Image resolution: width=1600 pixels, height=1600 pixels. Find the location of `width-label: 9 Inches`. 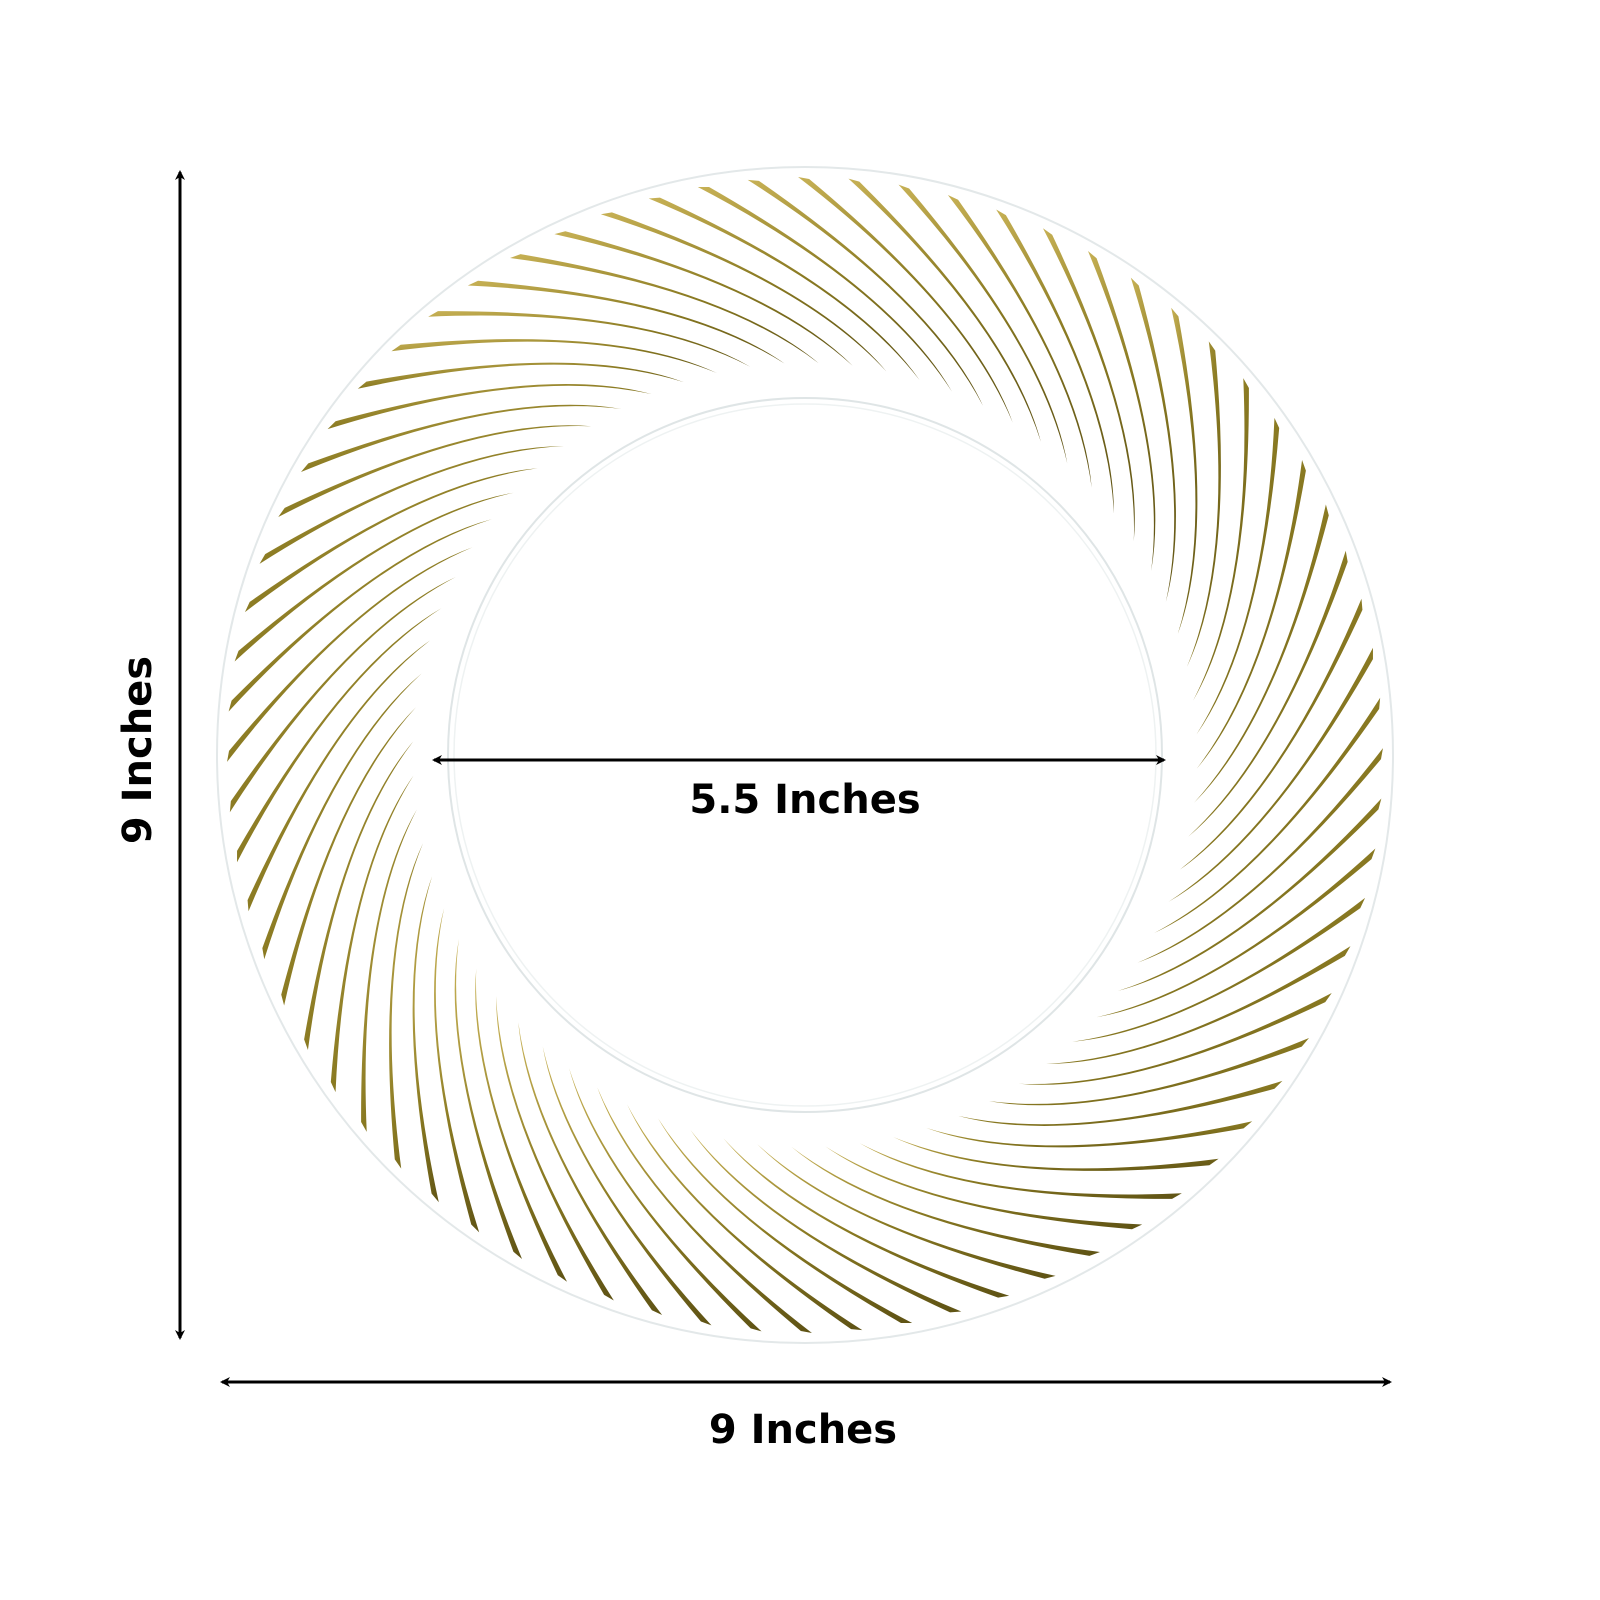

width-label: 9 Inches is located at coordinates (803, 1430).